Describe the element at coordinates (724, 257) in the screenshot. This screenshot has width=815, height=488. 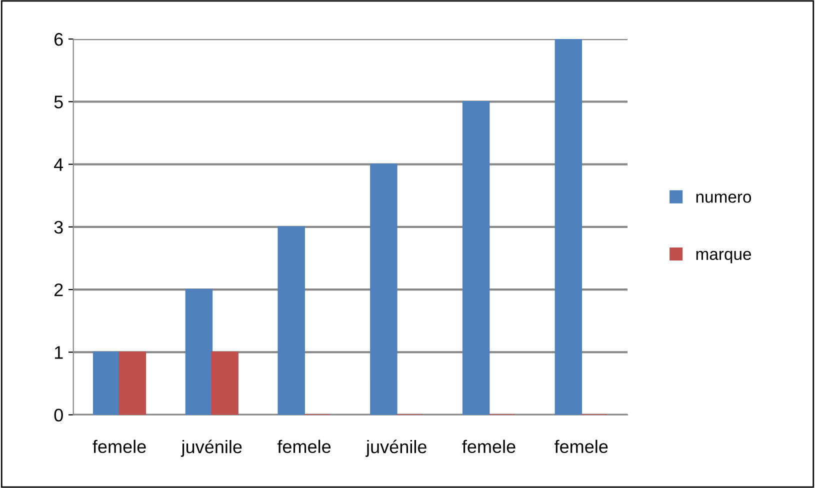
I see `legend-label: marque` at that location.